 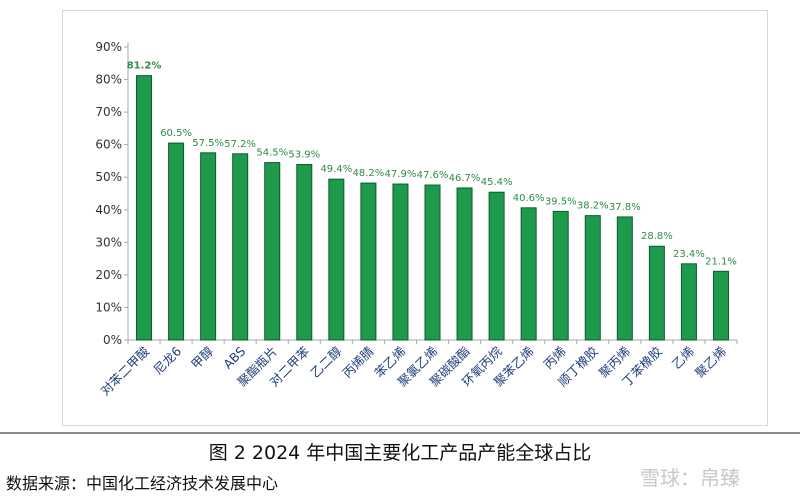 What do you see at coordinates (108, 47) in the screenshot?
I see `y-tick-label: 90%` at bounding box center [108, 47].